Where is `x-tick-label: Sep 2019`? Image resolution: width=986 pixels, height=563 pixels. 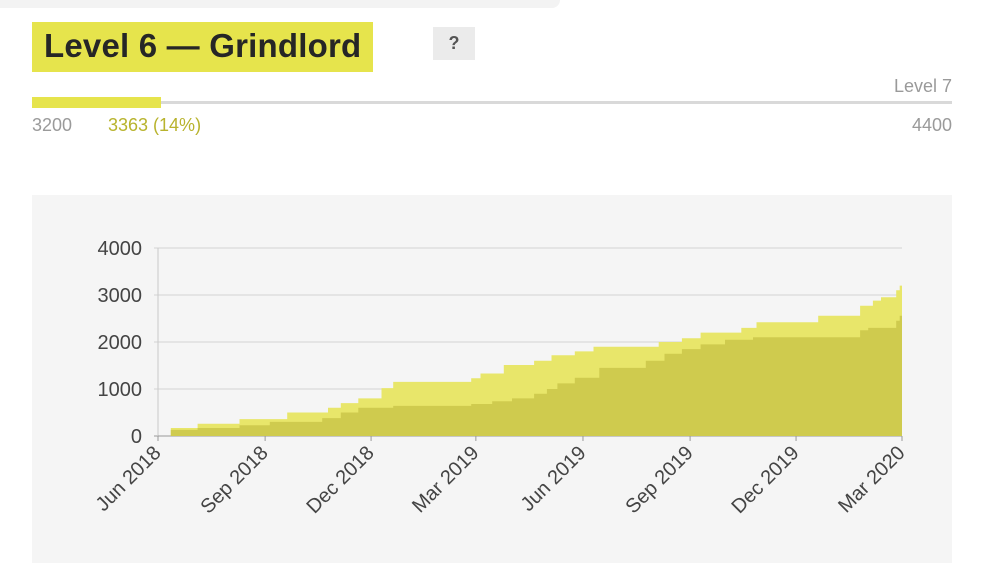
x-tick-label: Sep 2019 is located at coordinates (660, 480).